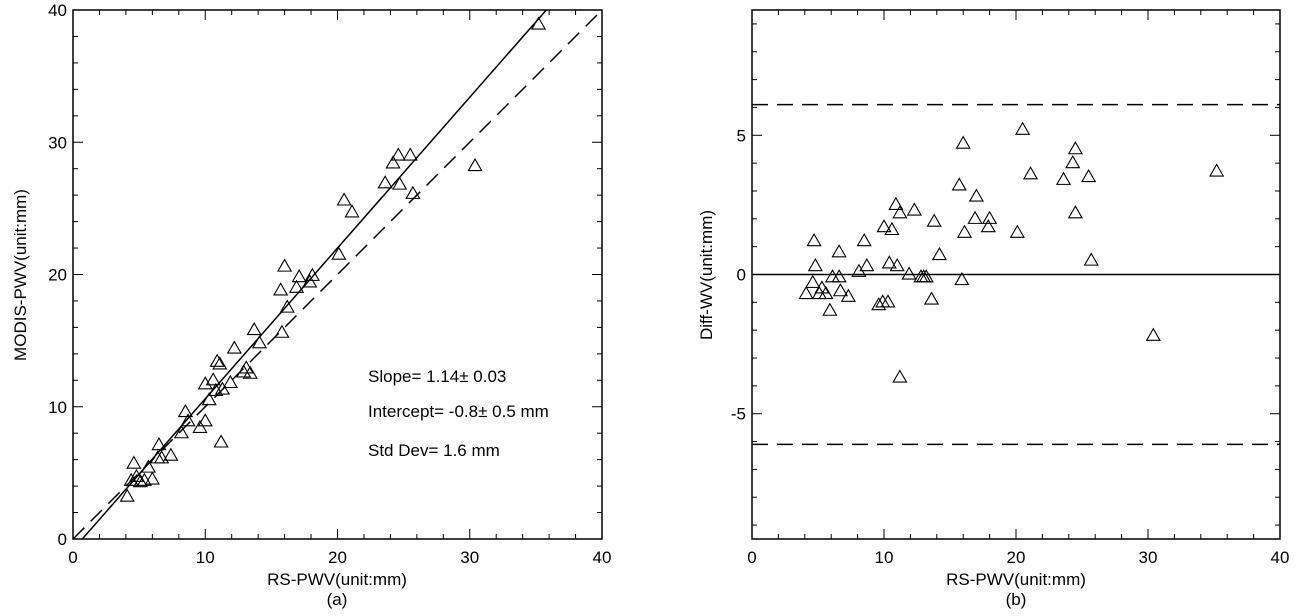  Describe the element at coordinates (741, 275) in the screenshot. I see `y-tick-label: 0` at that location.